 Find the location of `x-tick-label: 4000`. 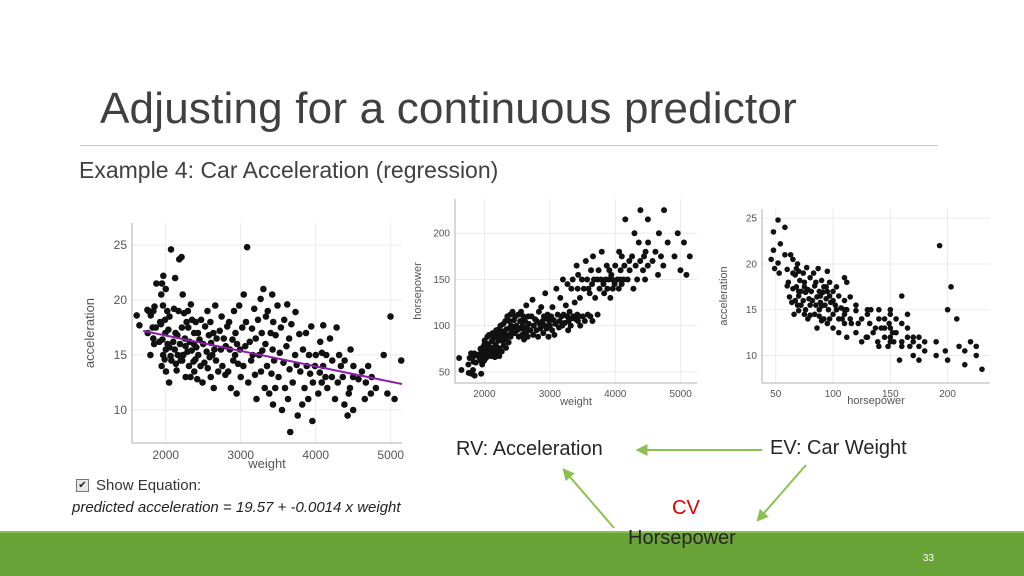

x-tick-label: 4000 is located at coordinates (315, 455).